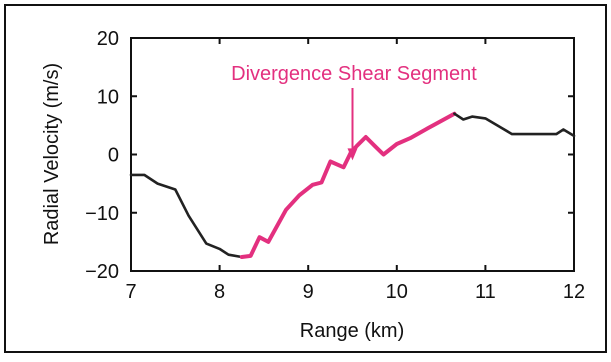 The height and width of the screenshot is (362, 611). I want to click on x-tick-label: 11, so click(485, 292).